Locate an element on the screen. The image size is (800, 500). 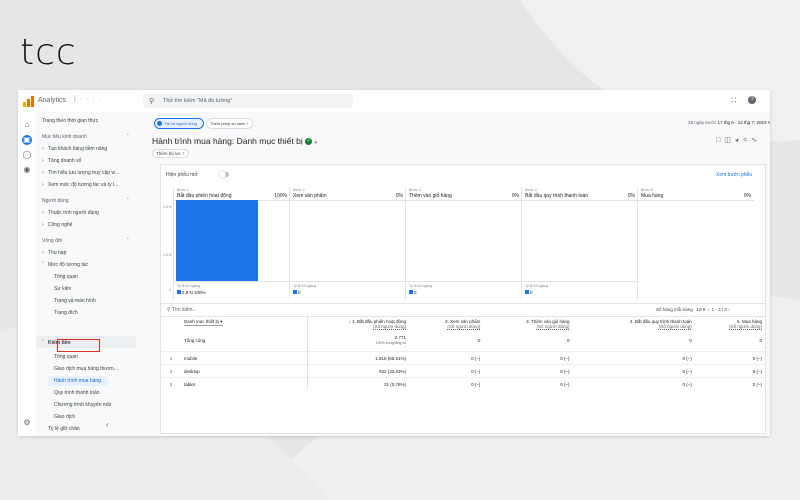
nav-item: Công nghệ is located at coordinates (60, 225).